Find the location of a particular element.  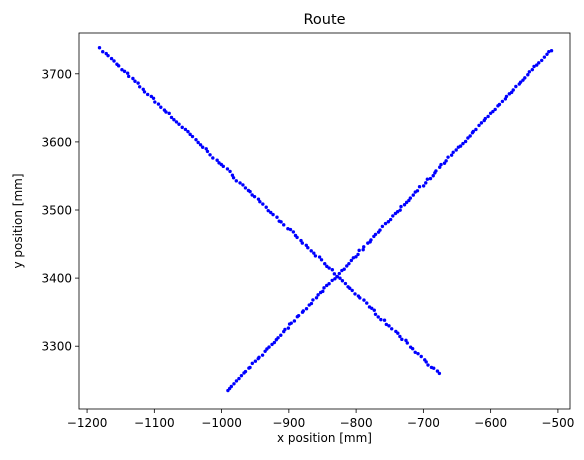

x-tick-label: −1200 is located at coordinates (87, 423).